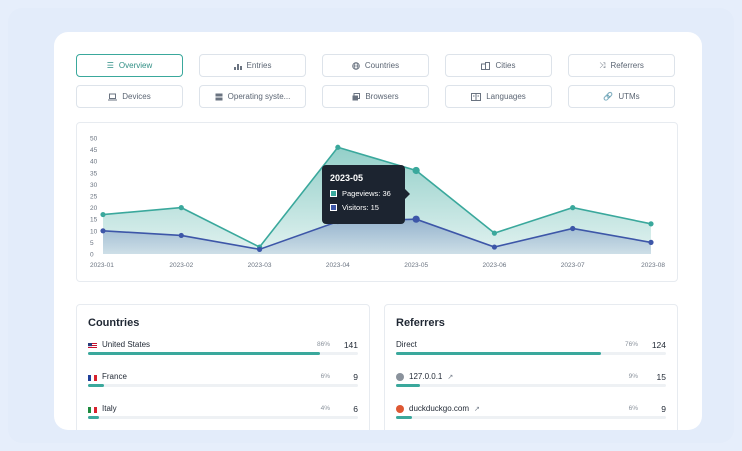 Image resolution: width=742 pixels, height=451 pixels. I want to click on fr-flag-icon, so click(92, 377).